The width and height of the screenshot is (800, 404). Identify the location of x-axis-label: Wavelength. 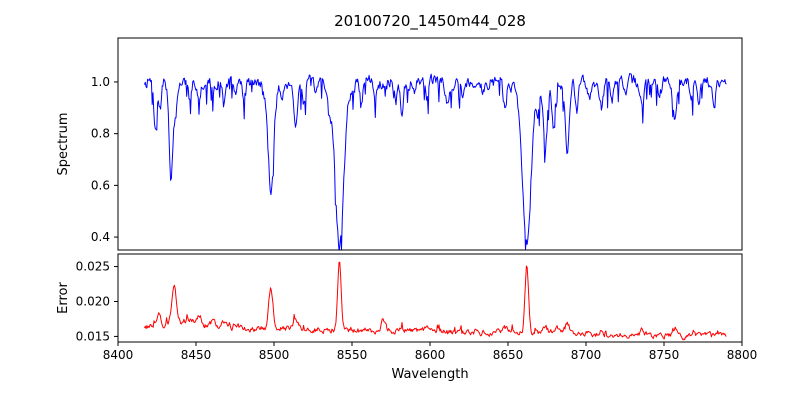
(429, 374).